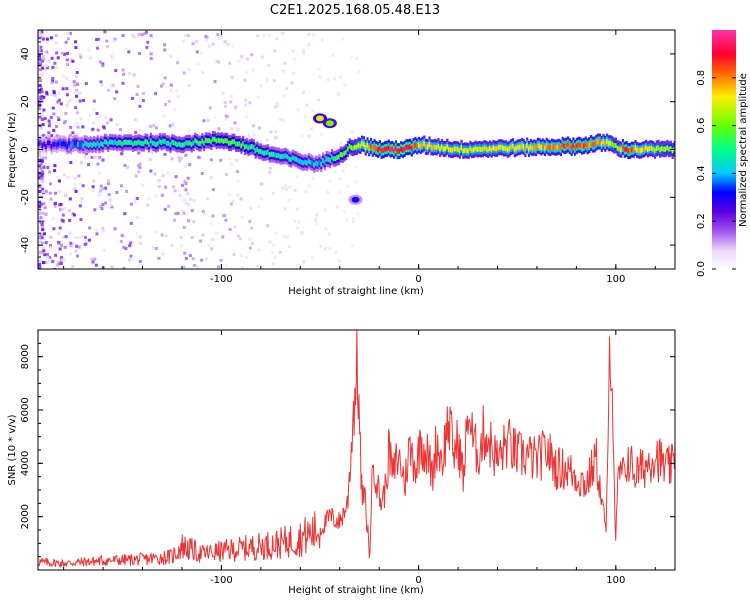  I want to click on colorbar-tick-label: 0.2, so click(701, 221).